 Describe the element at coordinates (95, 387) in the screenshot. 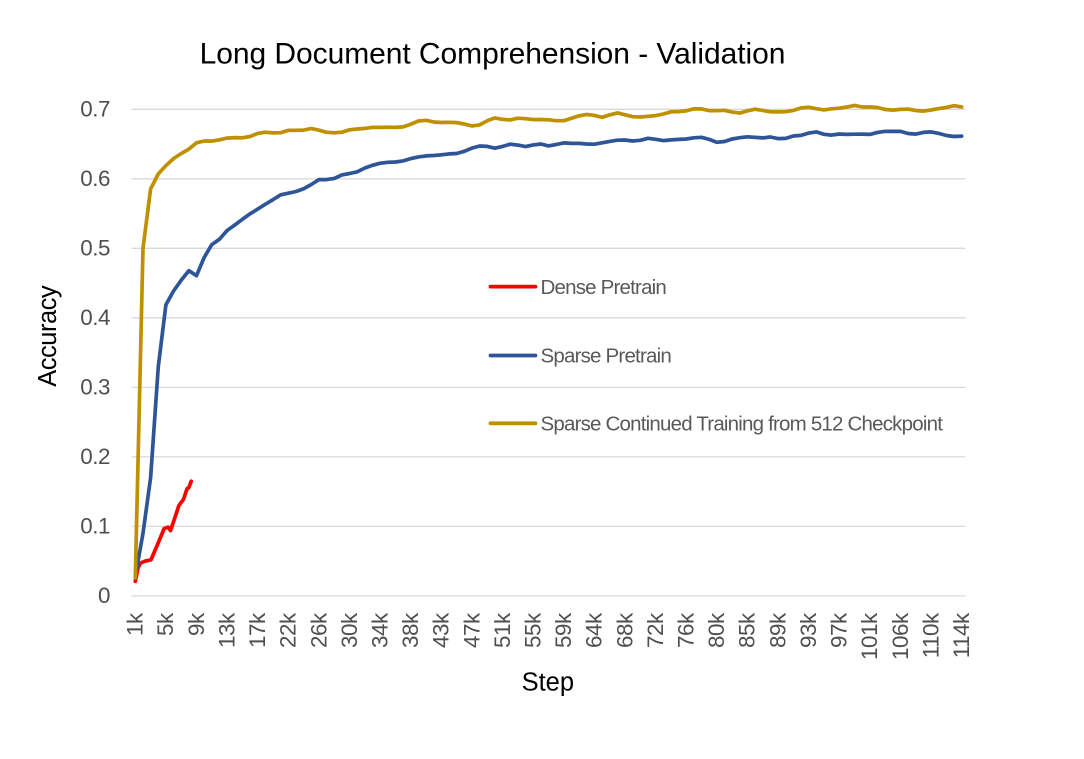

I see `svg-text: 0.3` at that location.